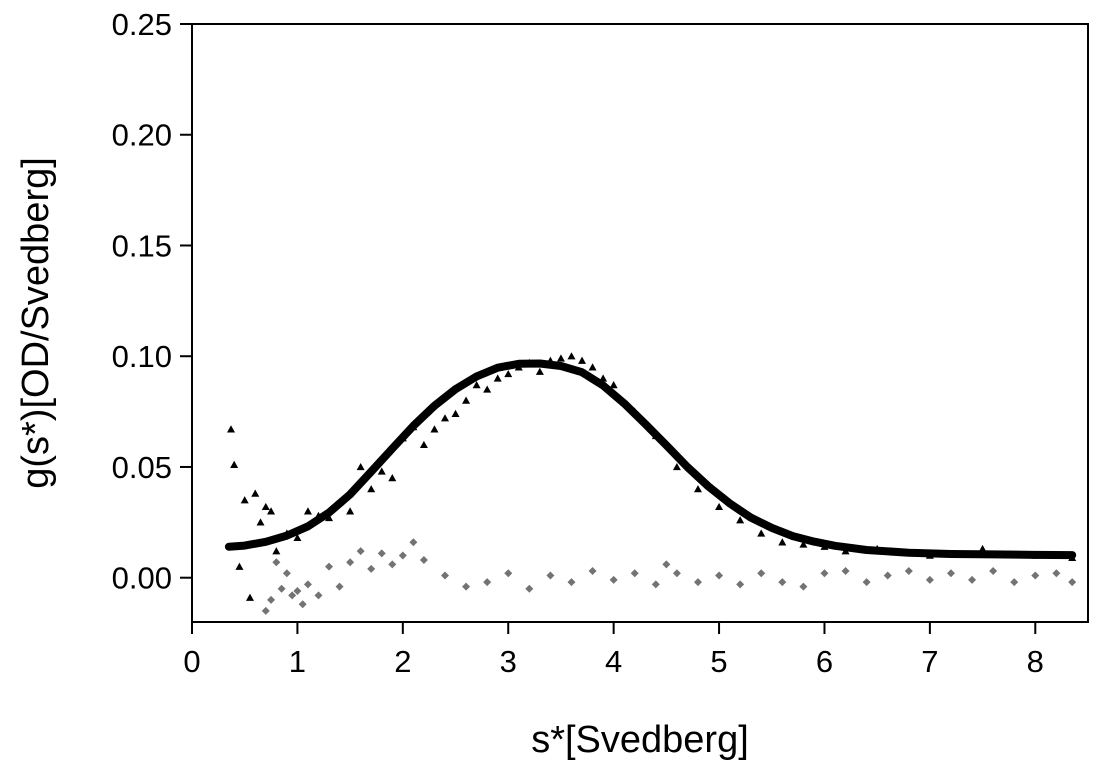  Describe the element at coordinates (142, 467) in the screenshot. I see `y-tick-label: 0.05` at that location.